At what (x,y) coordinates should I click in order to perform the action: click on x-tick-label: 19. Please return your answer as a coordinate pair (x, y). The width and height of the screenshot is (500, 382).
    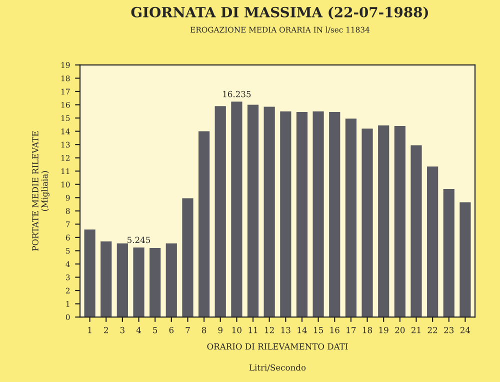
    Looking at the image, I should click on (383, 330).